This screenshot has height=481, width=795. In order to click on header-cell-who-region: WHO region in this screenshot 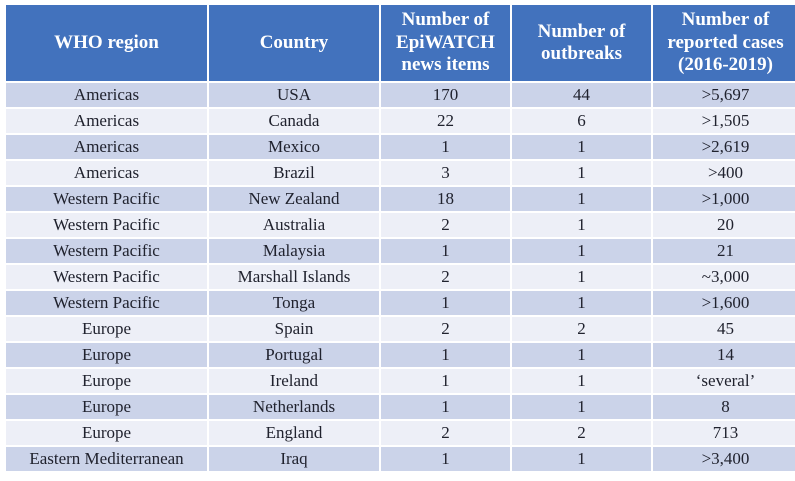, I will do `click(106, 43)`.